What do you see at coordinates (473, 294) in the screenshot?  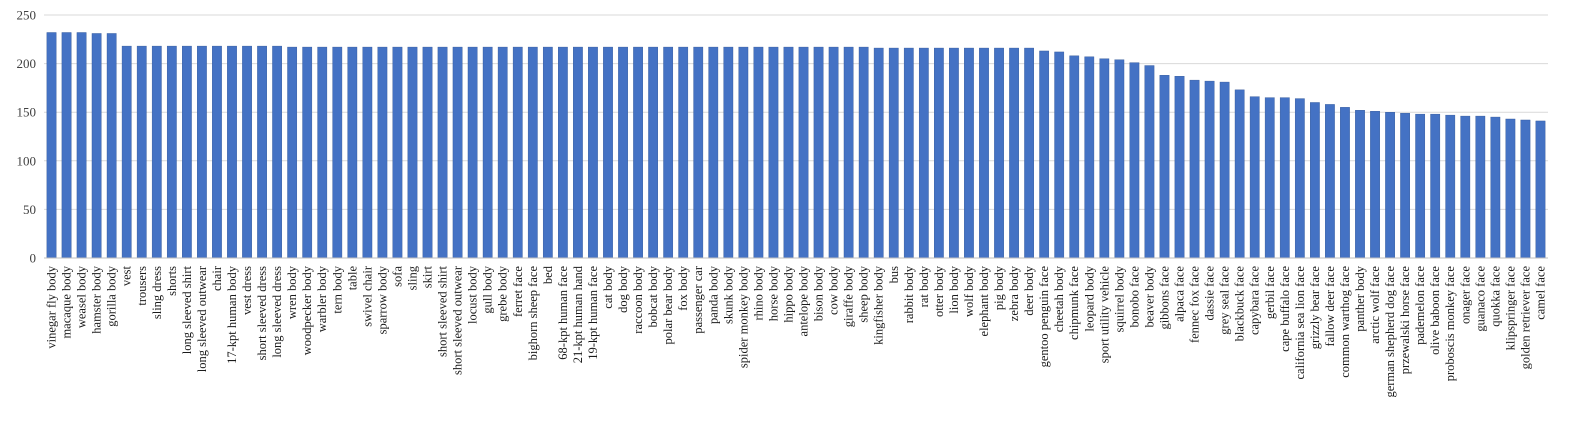 I see `x-category-label: locust body` at bounding box center [473, 294].